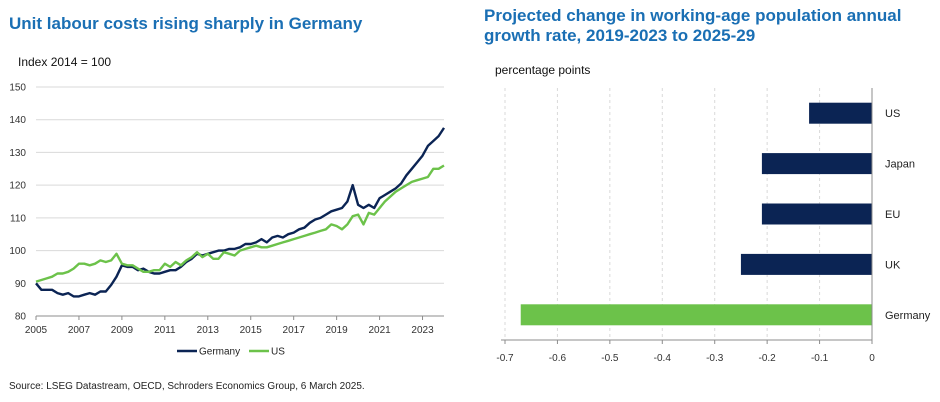  I want to click on left-chart-subtitle: Index 2014 = 100, so click(65, 62).